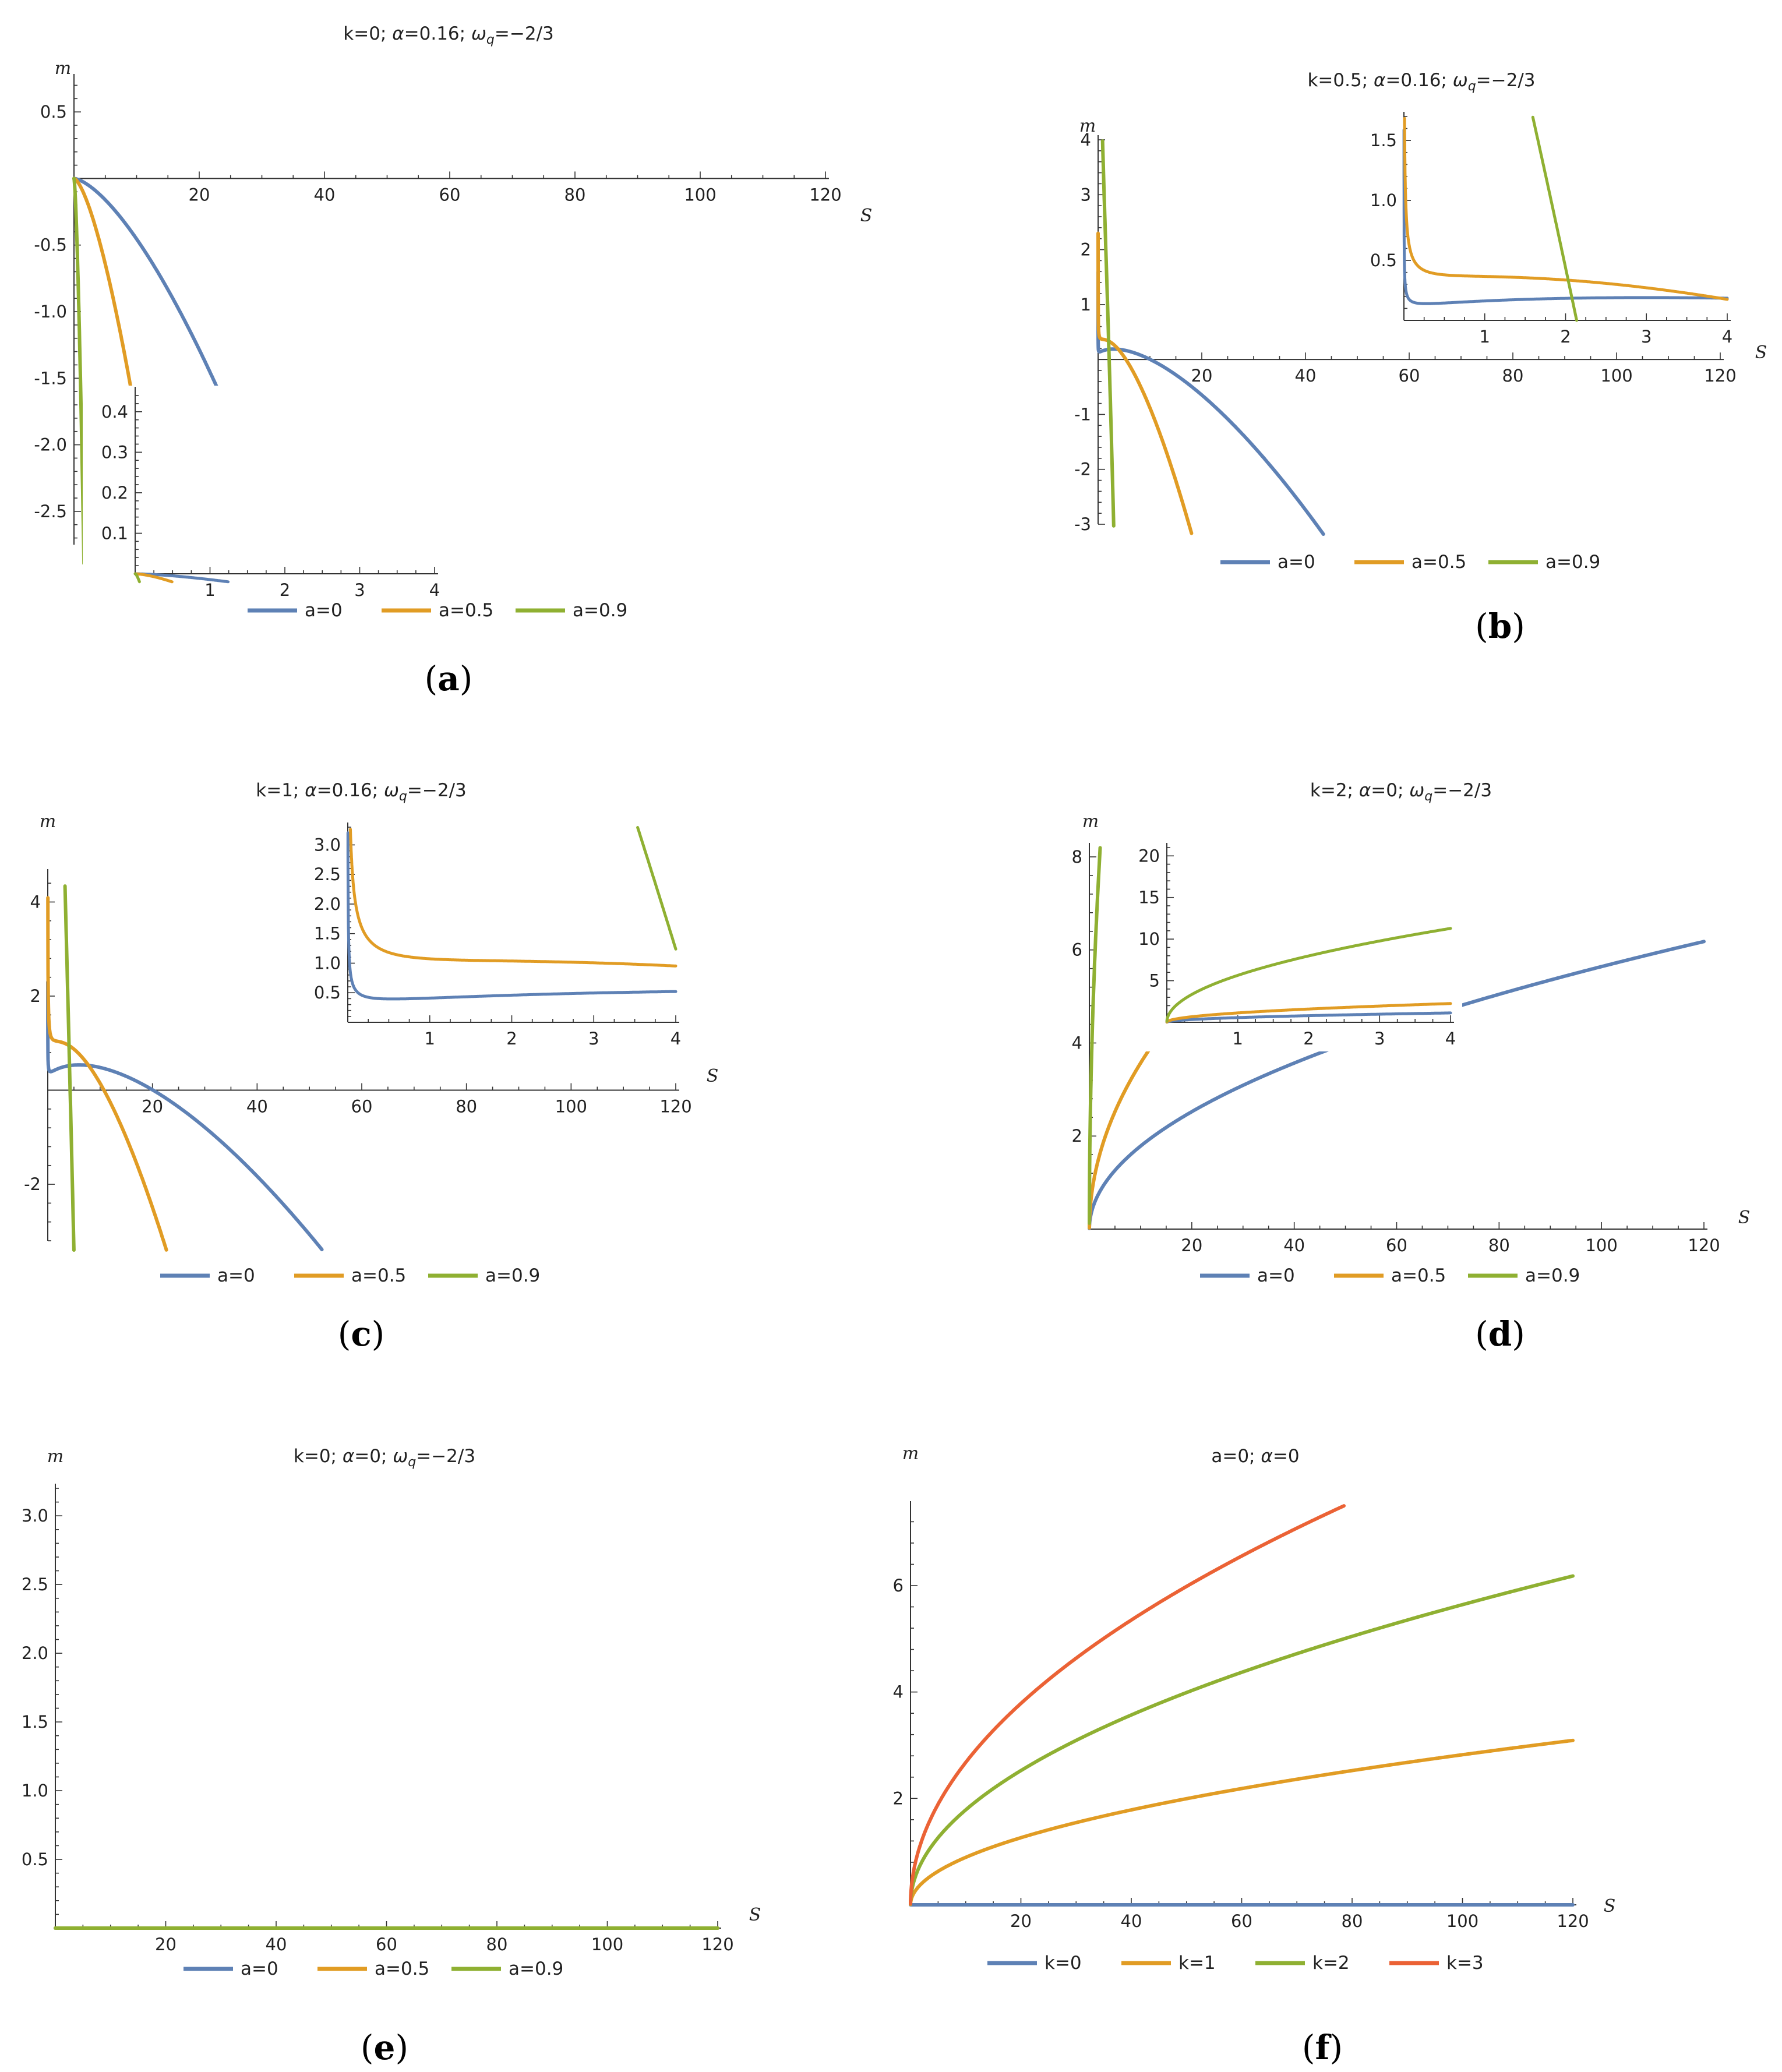 Image resolution: width=1782 pixels, height=2072 pixels. Describe the element at coordinates (1401, 792) in the screenshot. I see `chart-title: k=2; α=0; ωq=−2/3` at that location.